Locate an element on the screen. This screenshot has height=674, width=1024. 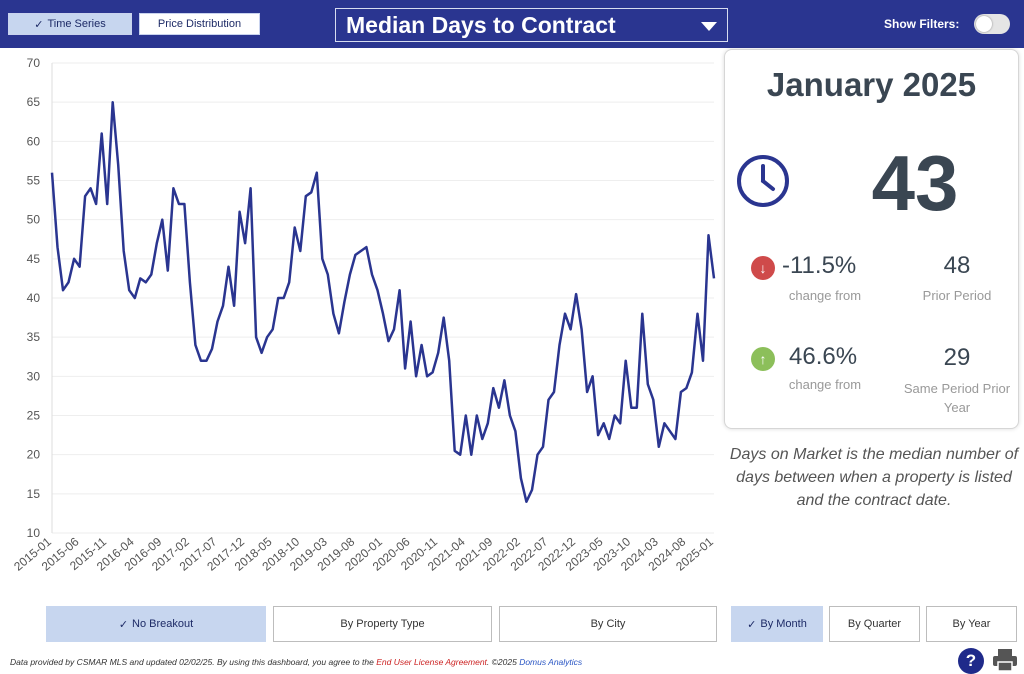
help-icon: ? is located at coordinates (971, 661).